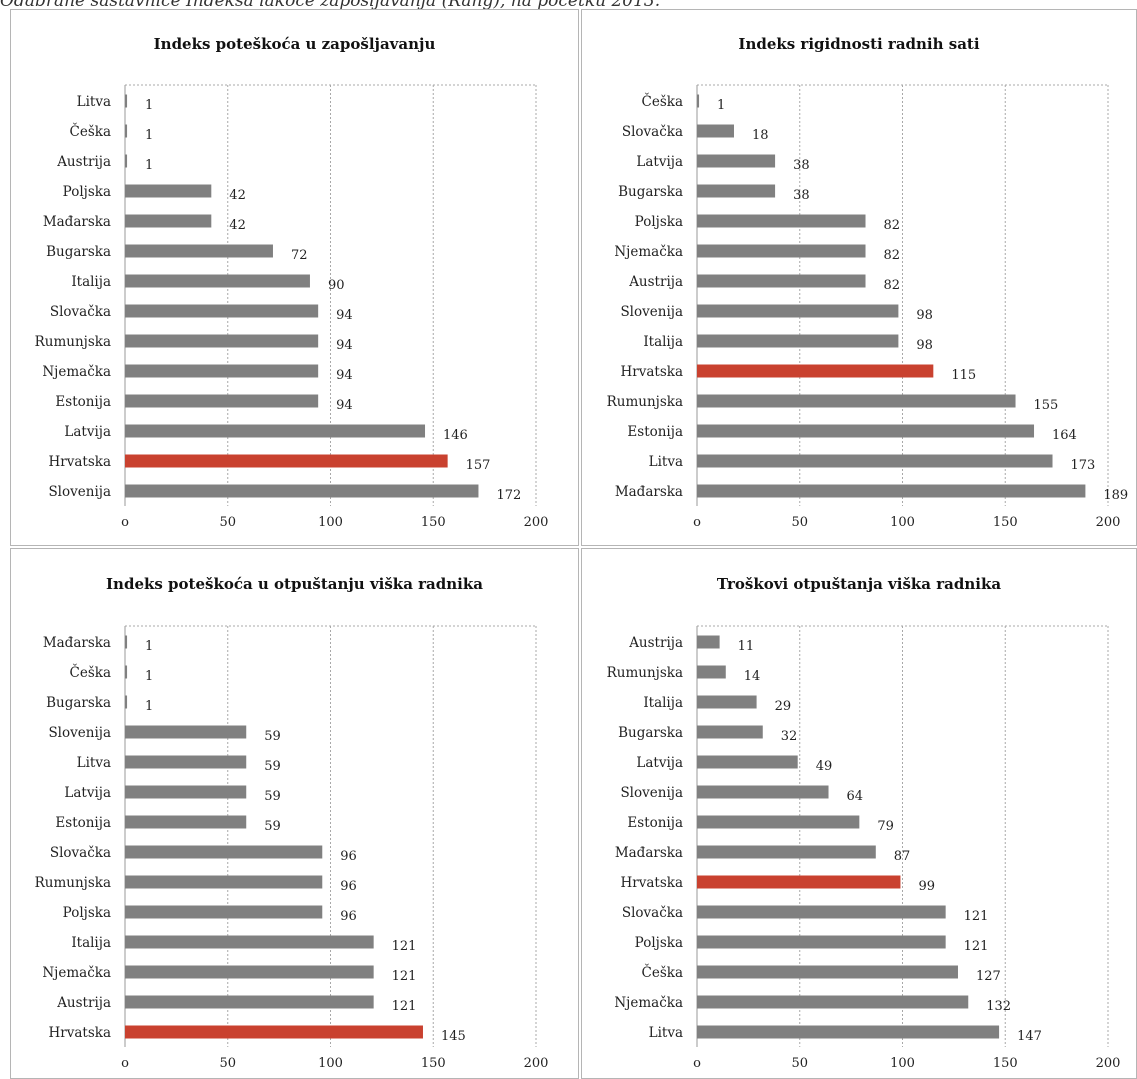 This screenshot has height=1079, width=1137. What do you see at coordinates (78, 703) in the screenshot?
I see `category-label: Bugarska` at bounding box center [78, 703].